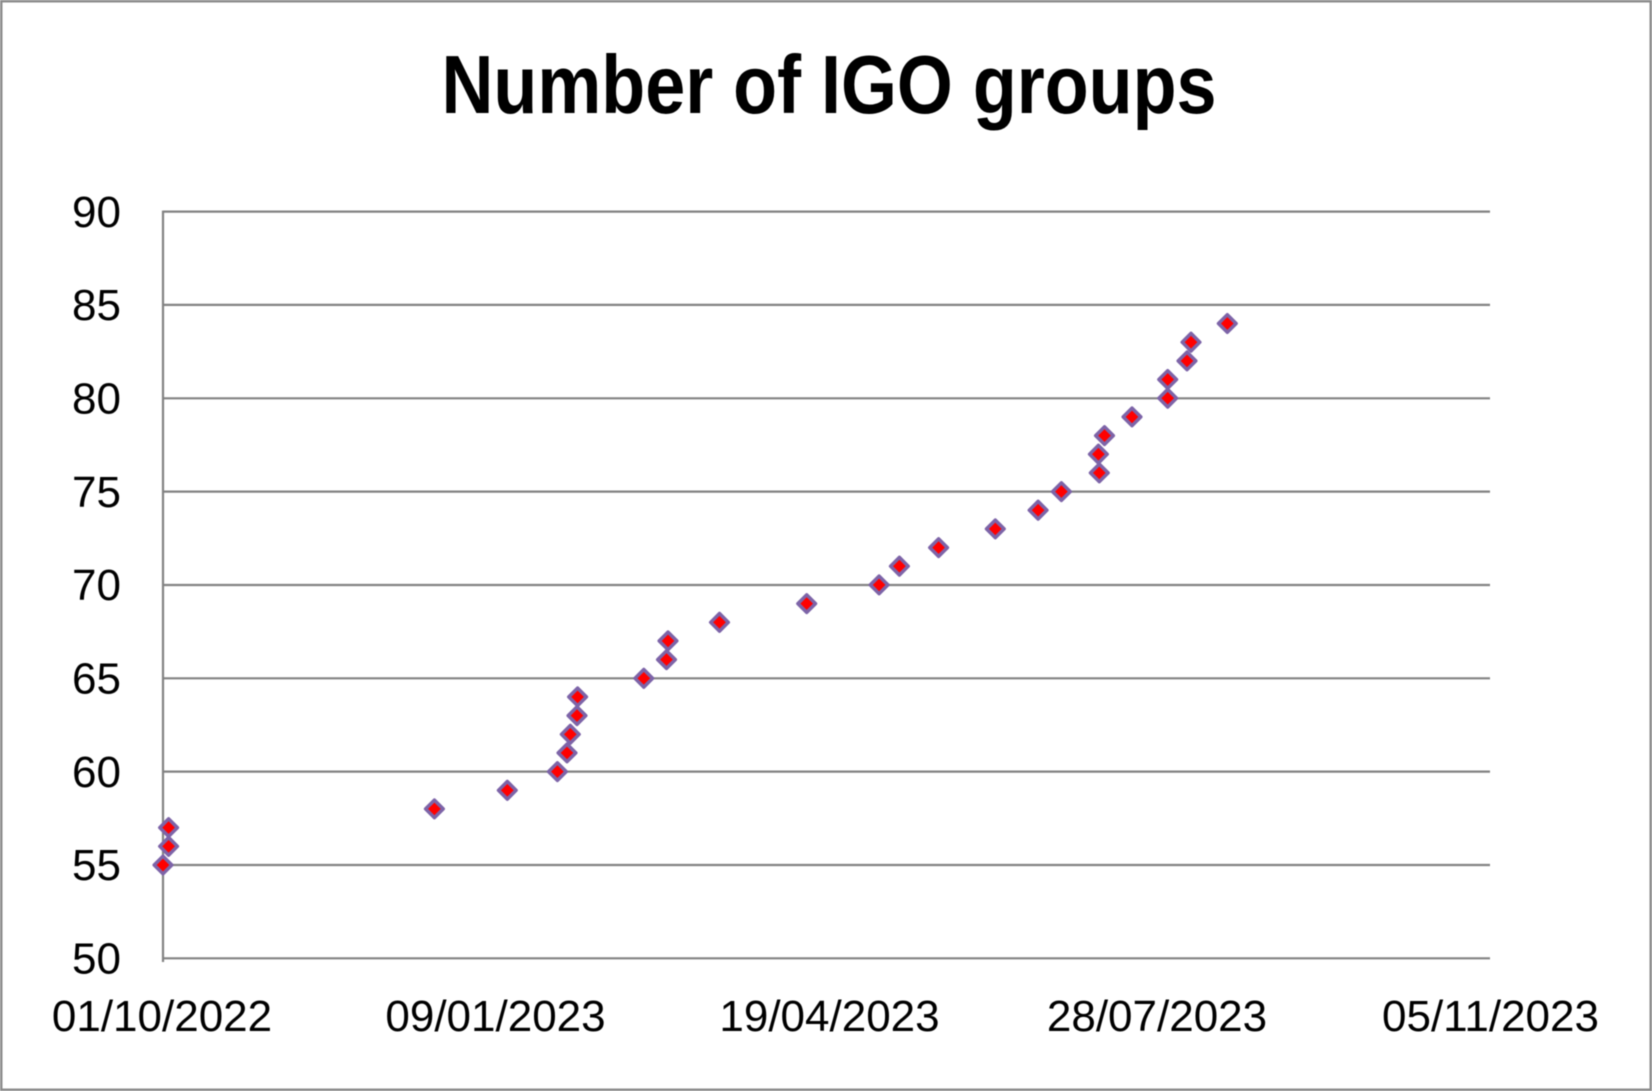 This screenshot has height=1091, width=1652. What do you see at coordinates (96, 492) in the screenshot?
I see `svg-text: 75` at bounding box center [96, 492].